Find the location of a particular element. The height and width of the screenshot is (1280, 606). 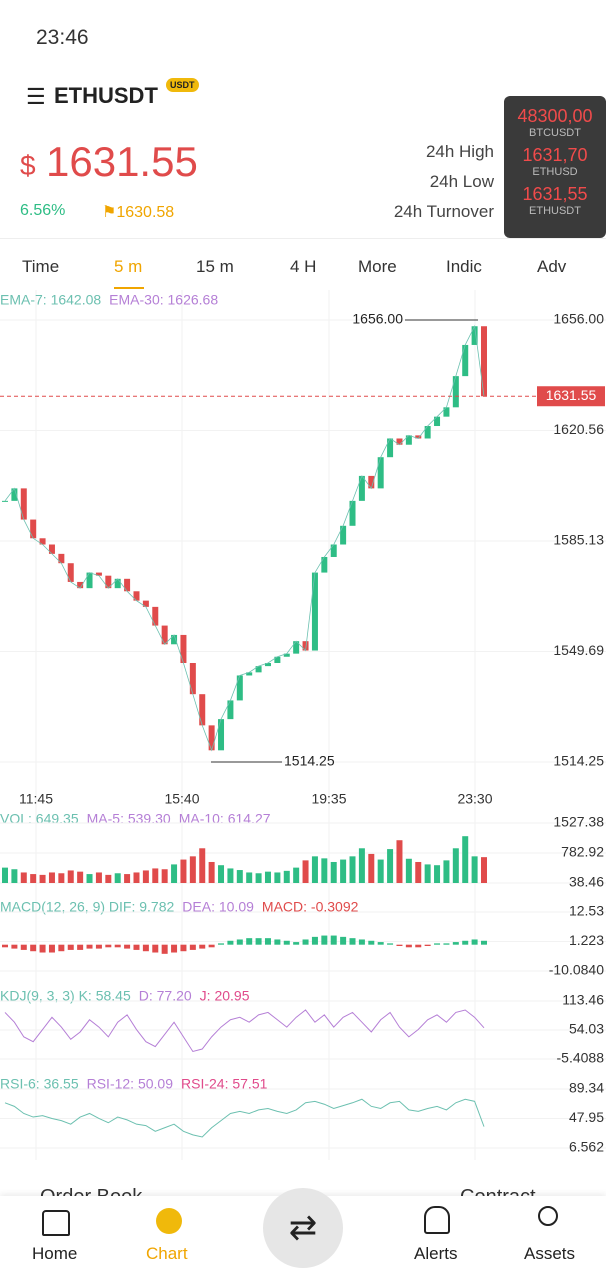

tab: 5 m is located at coordinates (128, 266).